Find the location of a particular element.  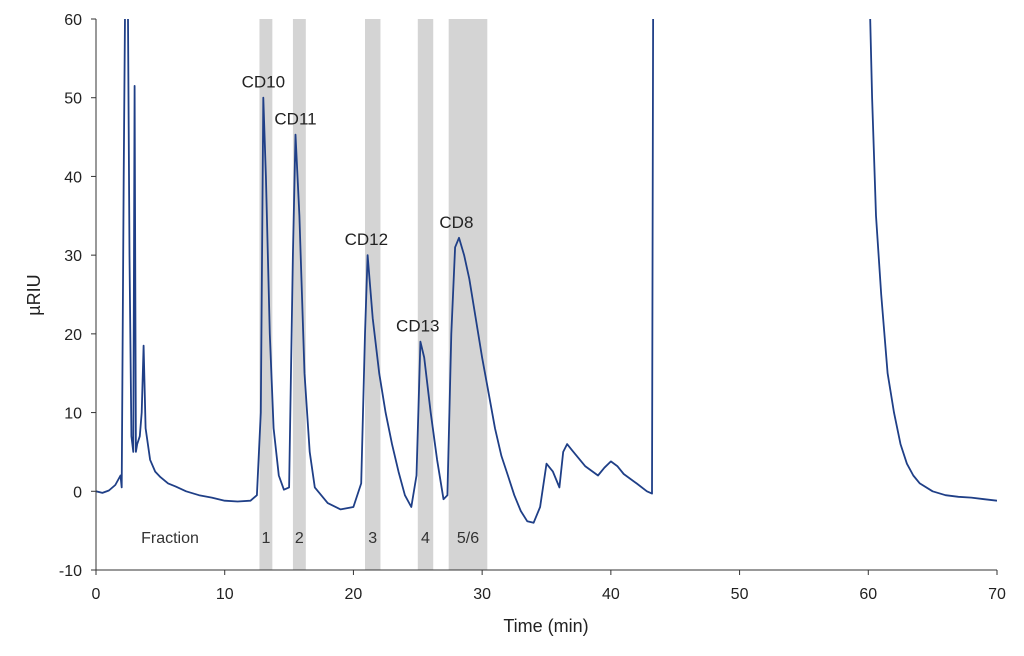

y-tick-label: 10 is located at coordinates (73, 414).